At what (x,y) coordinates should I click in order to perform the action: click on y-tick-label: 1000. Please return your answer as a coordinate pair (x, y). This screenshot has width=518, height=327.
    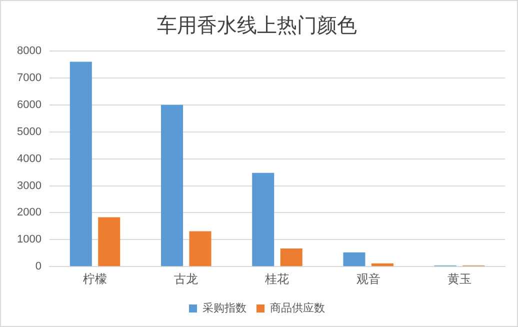
    Looking at the image, I should click on (29, 240).